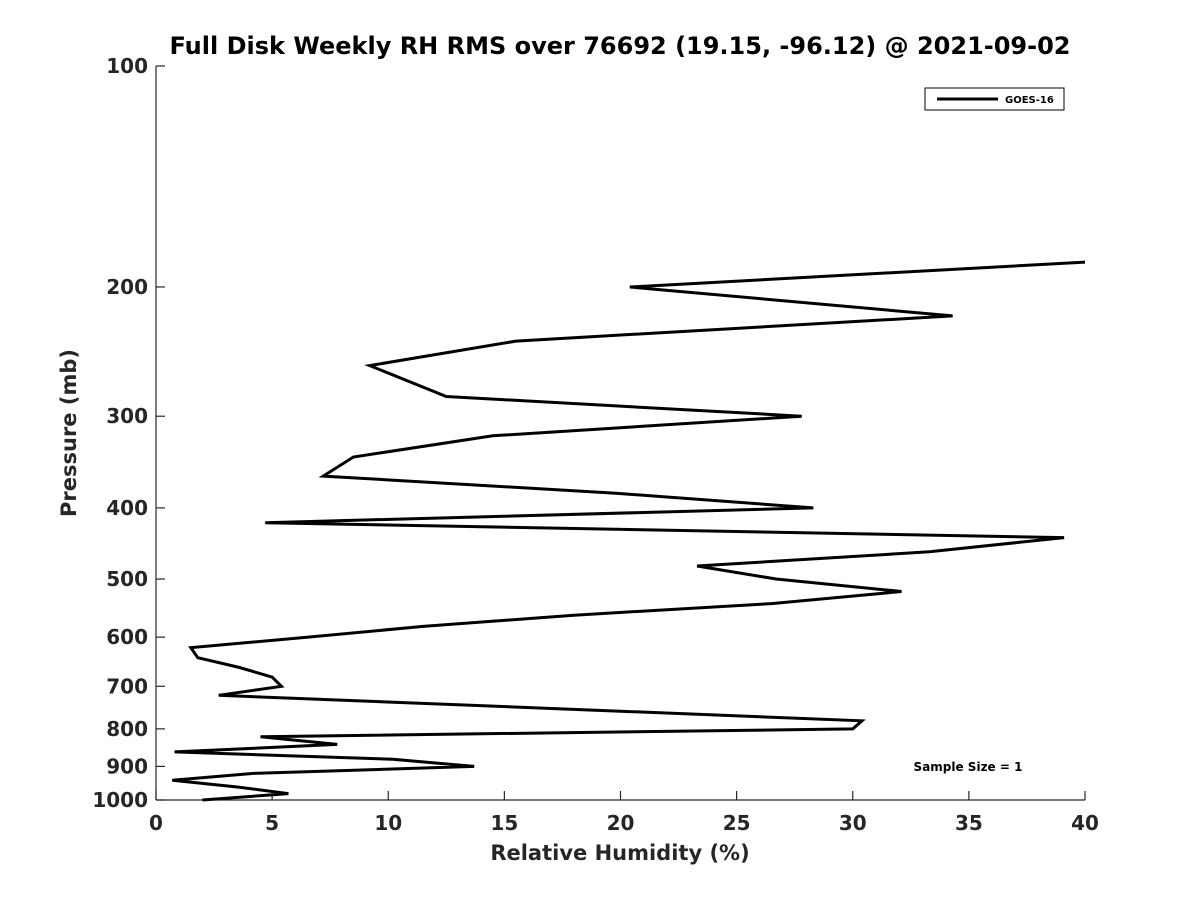  What do you see at coordinates (120, 800) in the screenshot?
I see `y-tick-label: 1000` at bounding box center [120, 800].